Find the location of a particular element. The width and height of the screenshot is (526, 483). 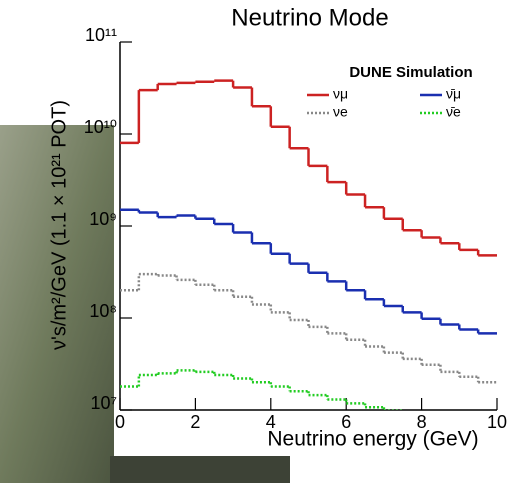

x-tick-label: 10 is located at coordinates (497, 422).